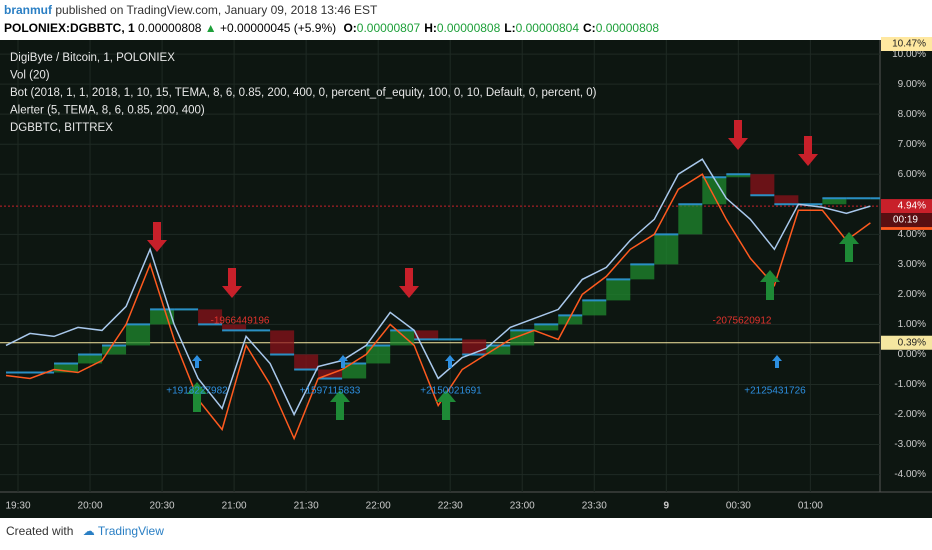 This screenshot has height=550, width=932. What do you see at coordinates (234, 506) in the screenshot?
I see `x-tick-label: 21:00` at bounding box center [234, 506].